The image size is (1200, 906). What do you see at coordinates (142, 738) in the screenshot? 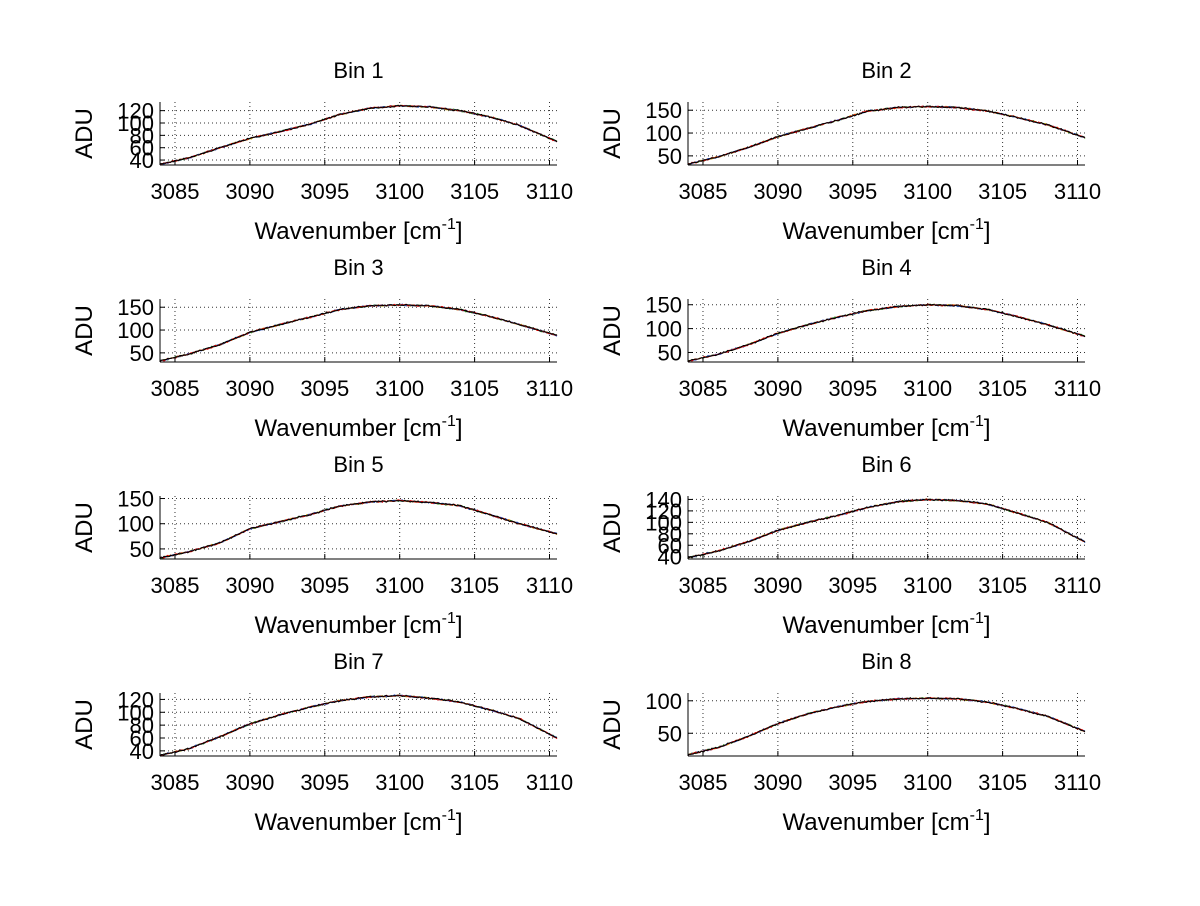
I see `y-tick-label: 60` at bounding box center [142, 738].